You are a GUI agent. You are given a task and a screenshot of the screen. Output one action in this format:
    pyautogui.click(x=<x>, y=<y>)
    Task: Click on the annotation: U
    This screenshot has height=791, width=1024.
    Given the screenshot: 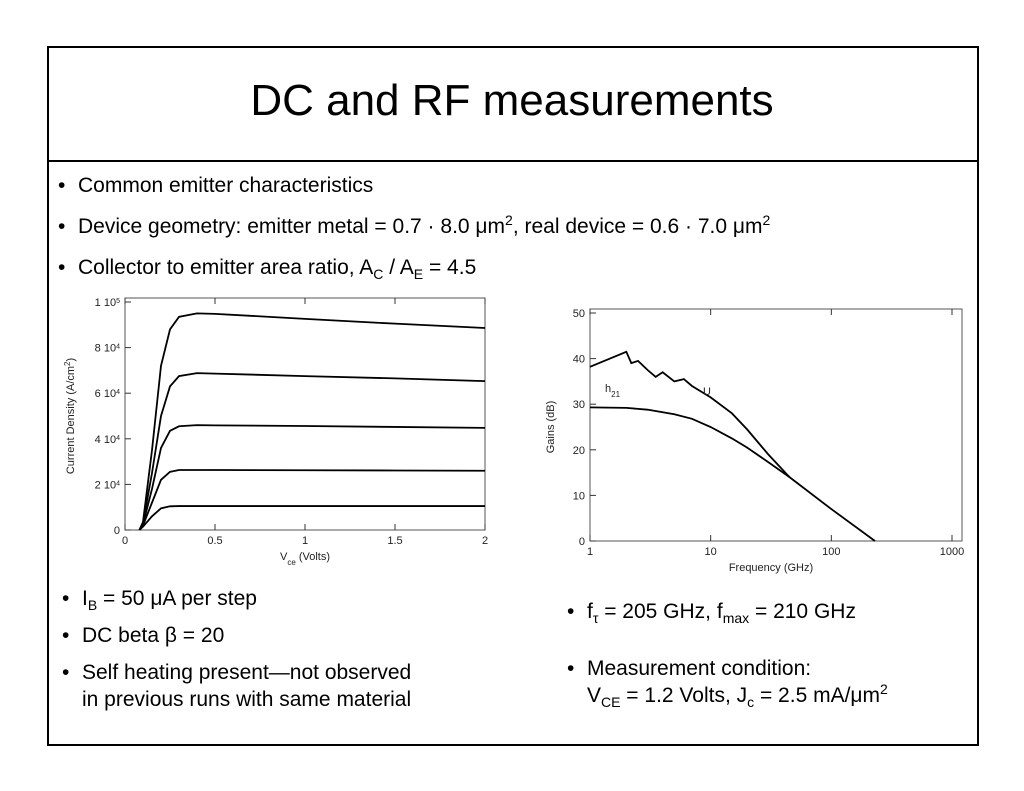 What is the action you would take?
    pyautogui.click(x=707, y=392)
    